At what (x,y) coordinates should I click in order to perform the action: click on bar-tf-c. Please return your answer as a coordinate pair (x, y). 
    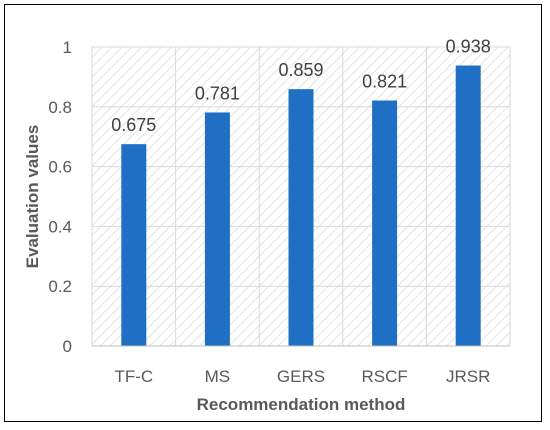
    Looking at the image, I should click on (134, 245).